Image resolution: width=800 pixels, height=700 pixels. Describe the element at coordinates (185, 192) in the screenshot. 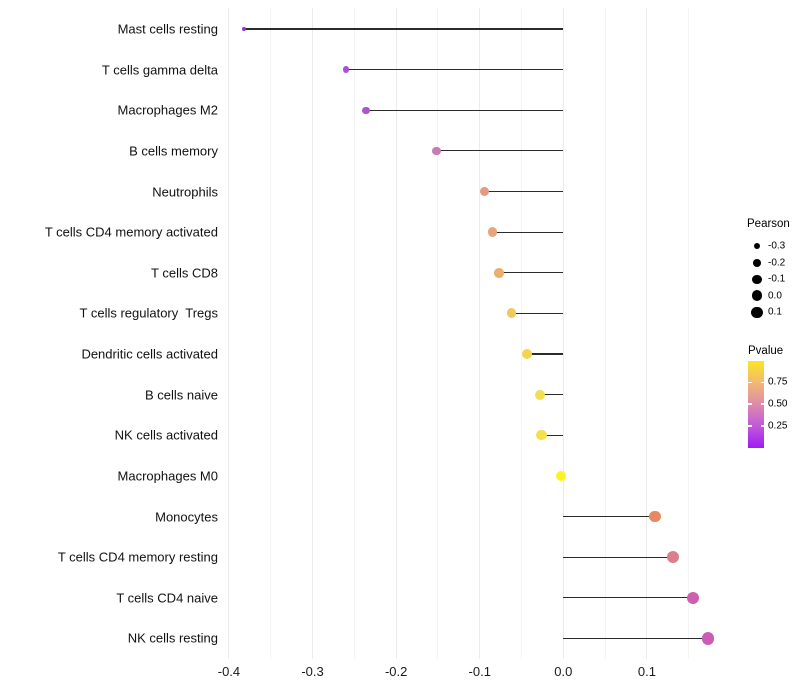

I see `category-label: Neutrophils` at that location.